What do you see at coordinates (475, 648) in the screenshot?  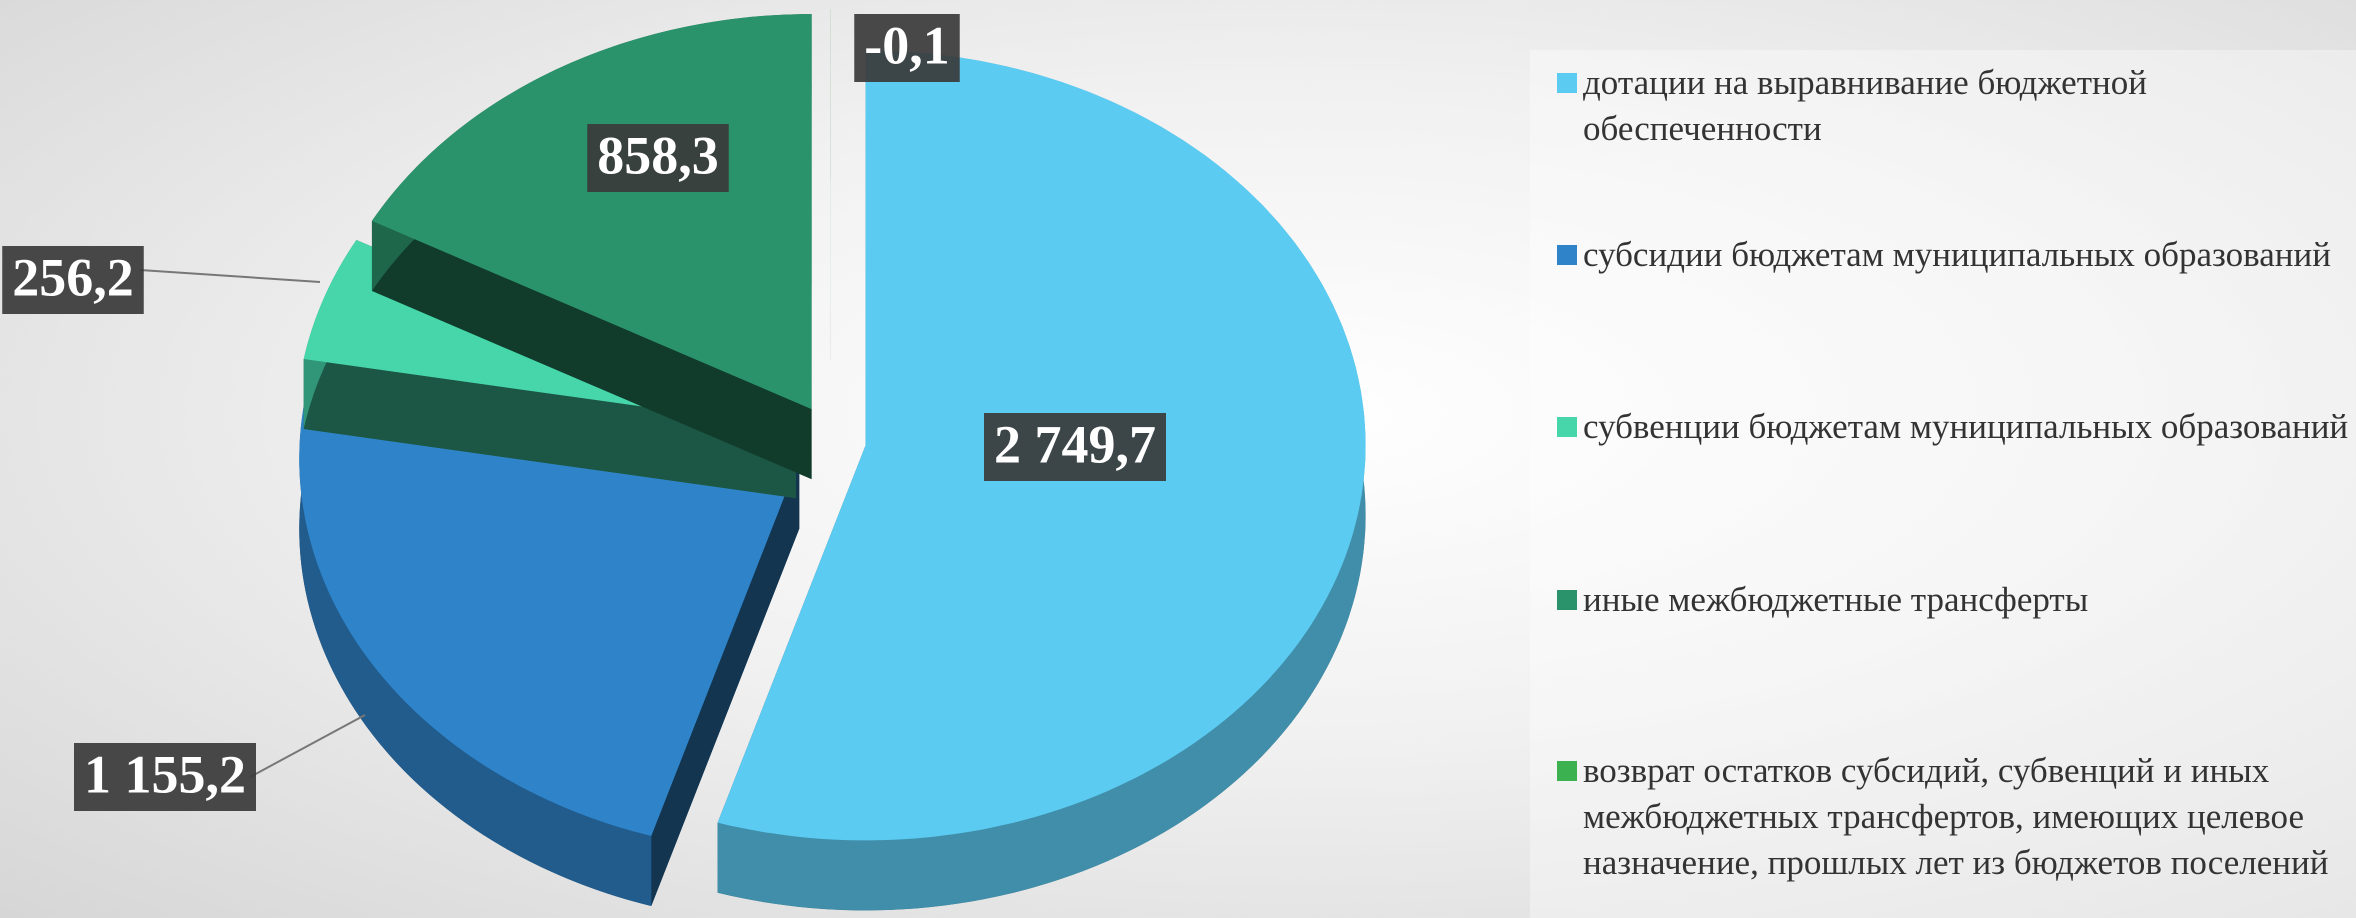 I see `slice-wall` at bounding box center [475, 648].